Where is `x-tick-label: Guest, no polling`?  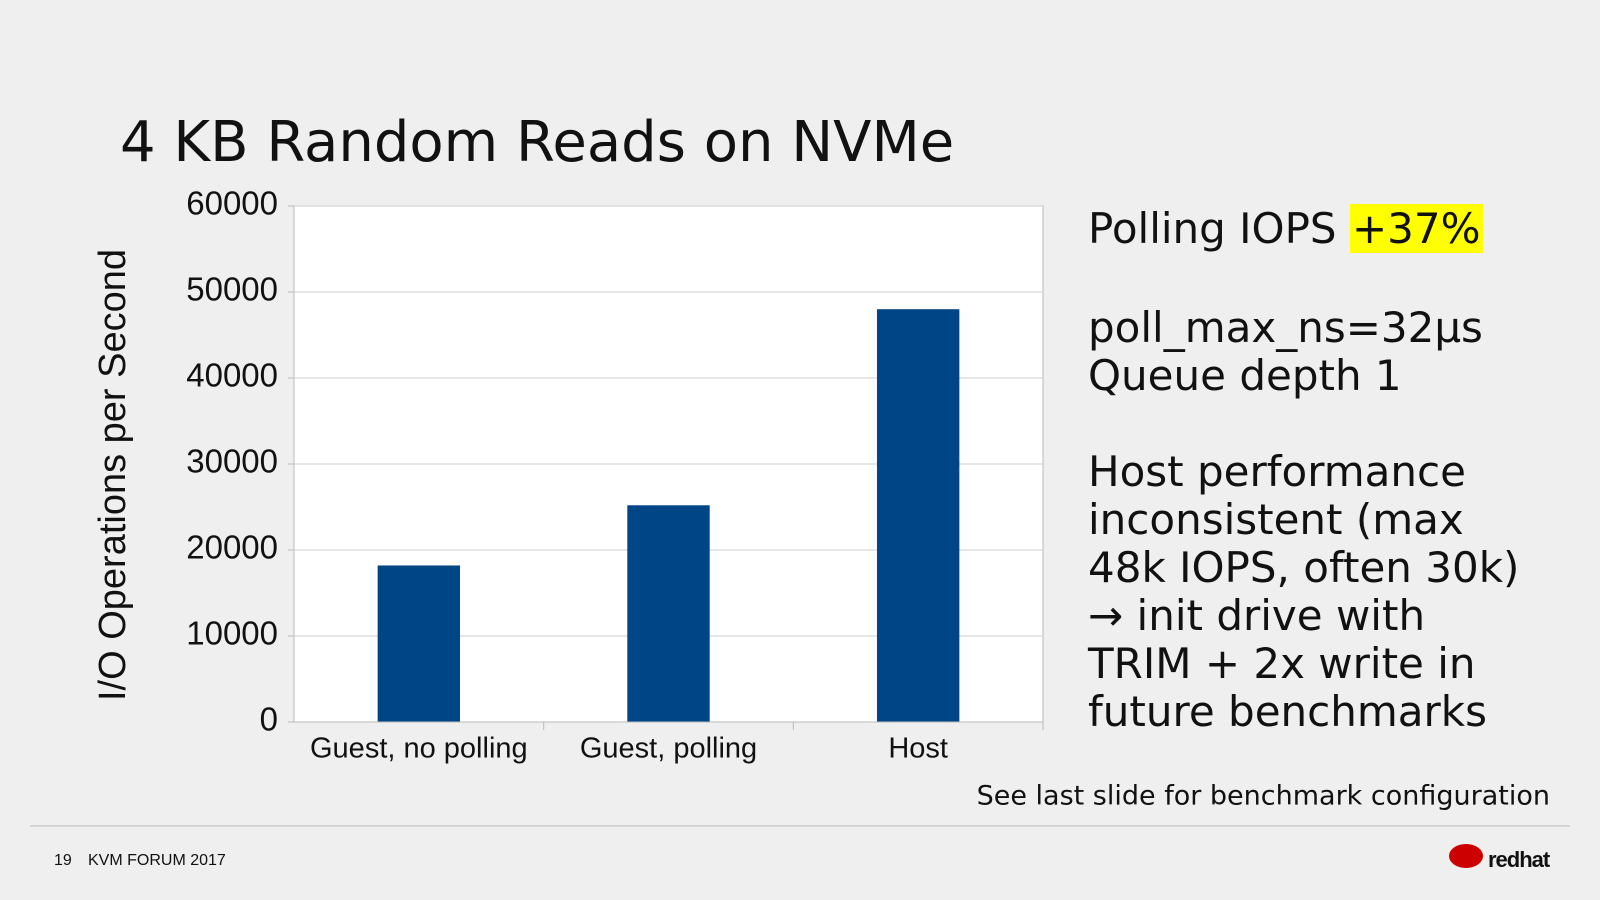 x-tick-label: Guest, no polling is located at coordinates (419, 749).